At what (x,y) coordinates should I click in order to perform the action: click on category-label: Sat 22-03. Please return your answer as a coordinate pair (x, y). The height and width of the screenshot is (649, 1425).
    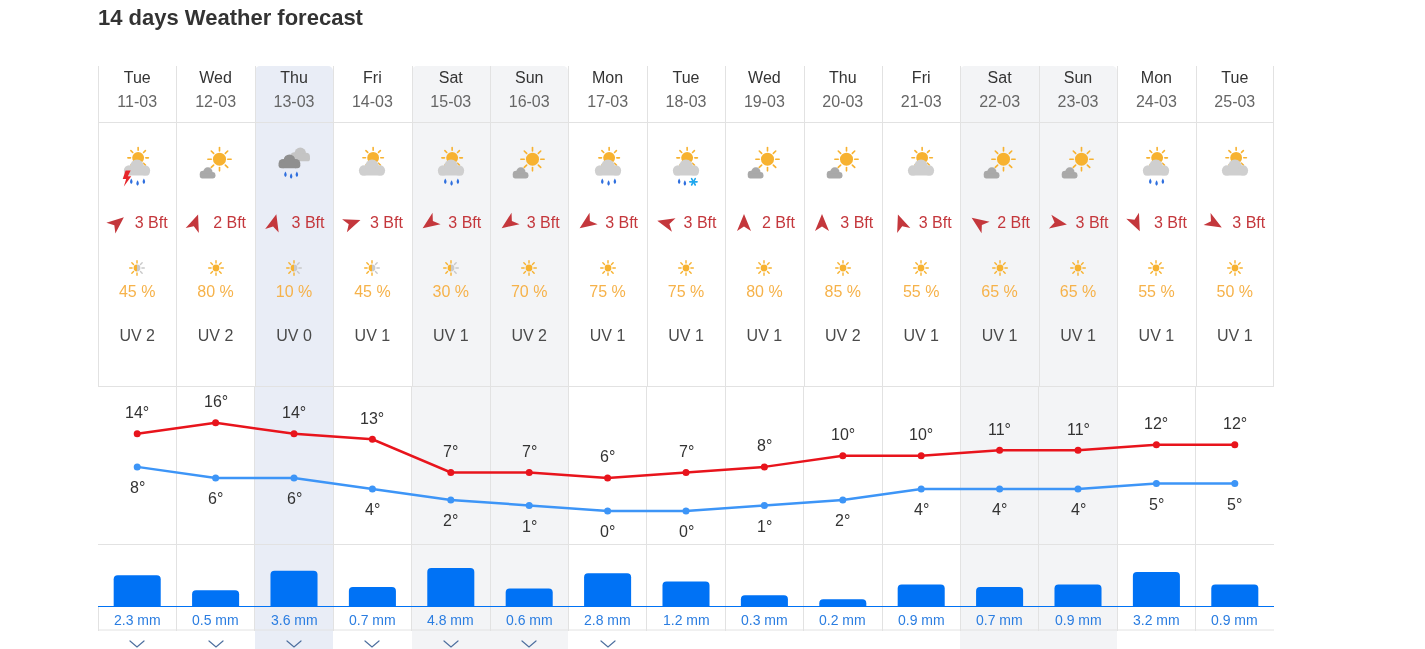
    Looking at the image, I should click on (1000, 90).